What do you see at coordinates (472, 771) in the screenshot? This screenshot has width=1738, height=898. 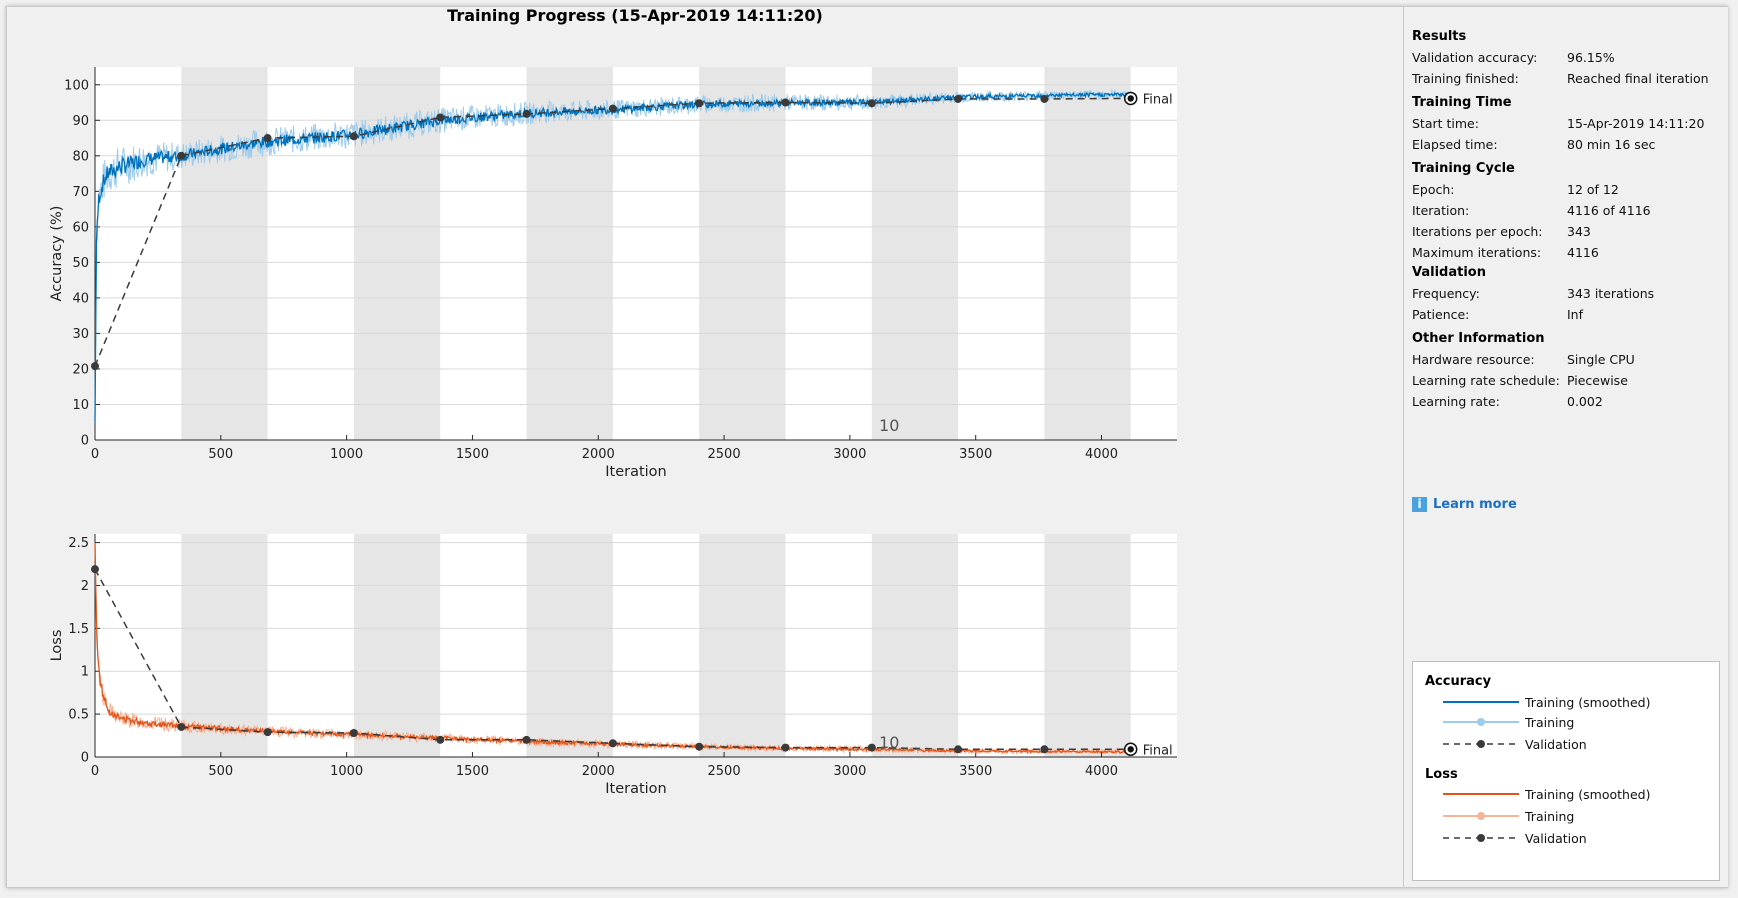 I see `x-tick-label: 1500` at bounding box center [472, 771].